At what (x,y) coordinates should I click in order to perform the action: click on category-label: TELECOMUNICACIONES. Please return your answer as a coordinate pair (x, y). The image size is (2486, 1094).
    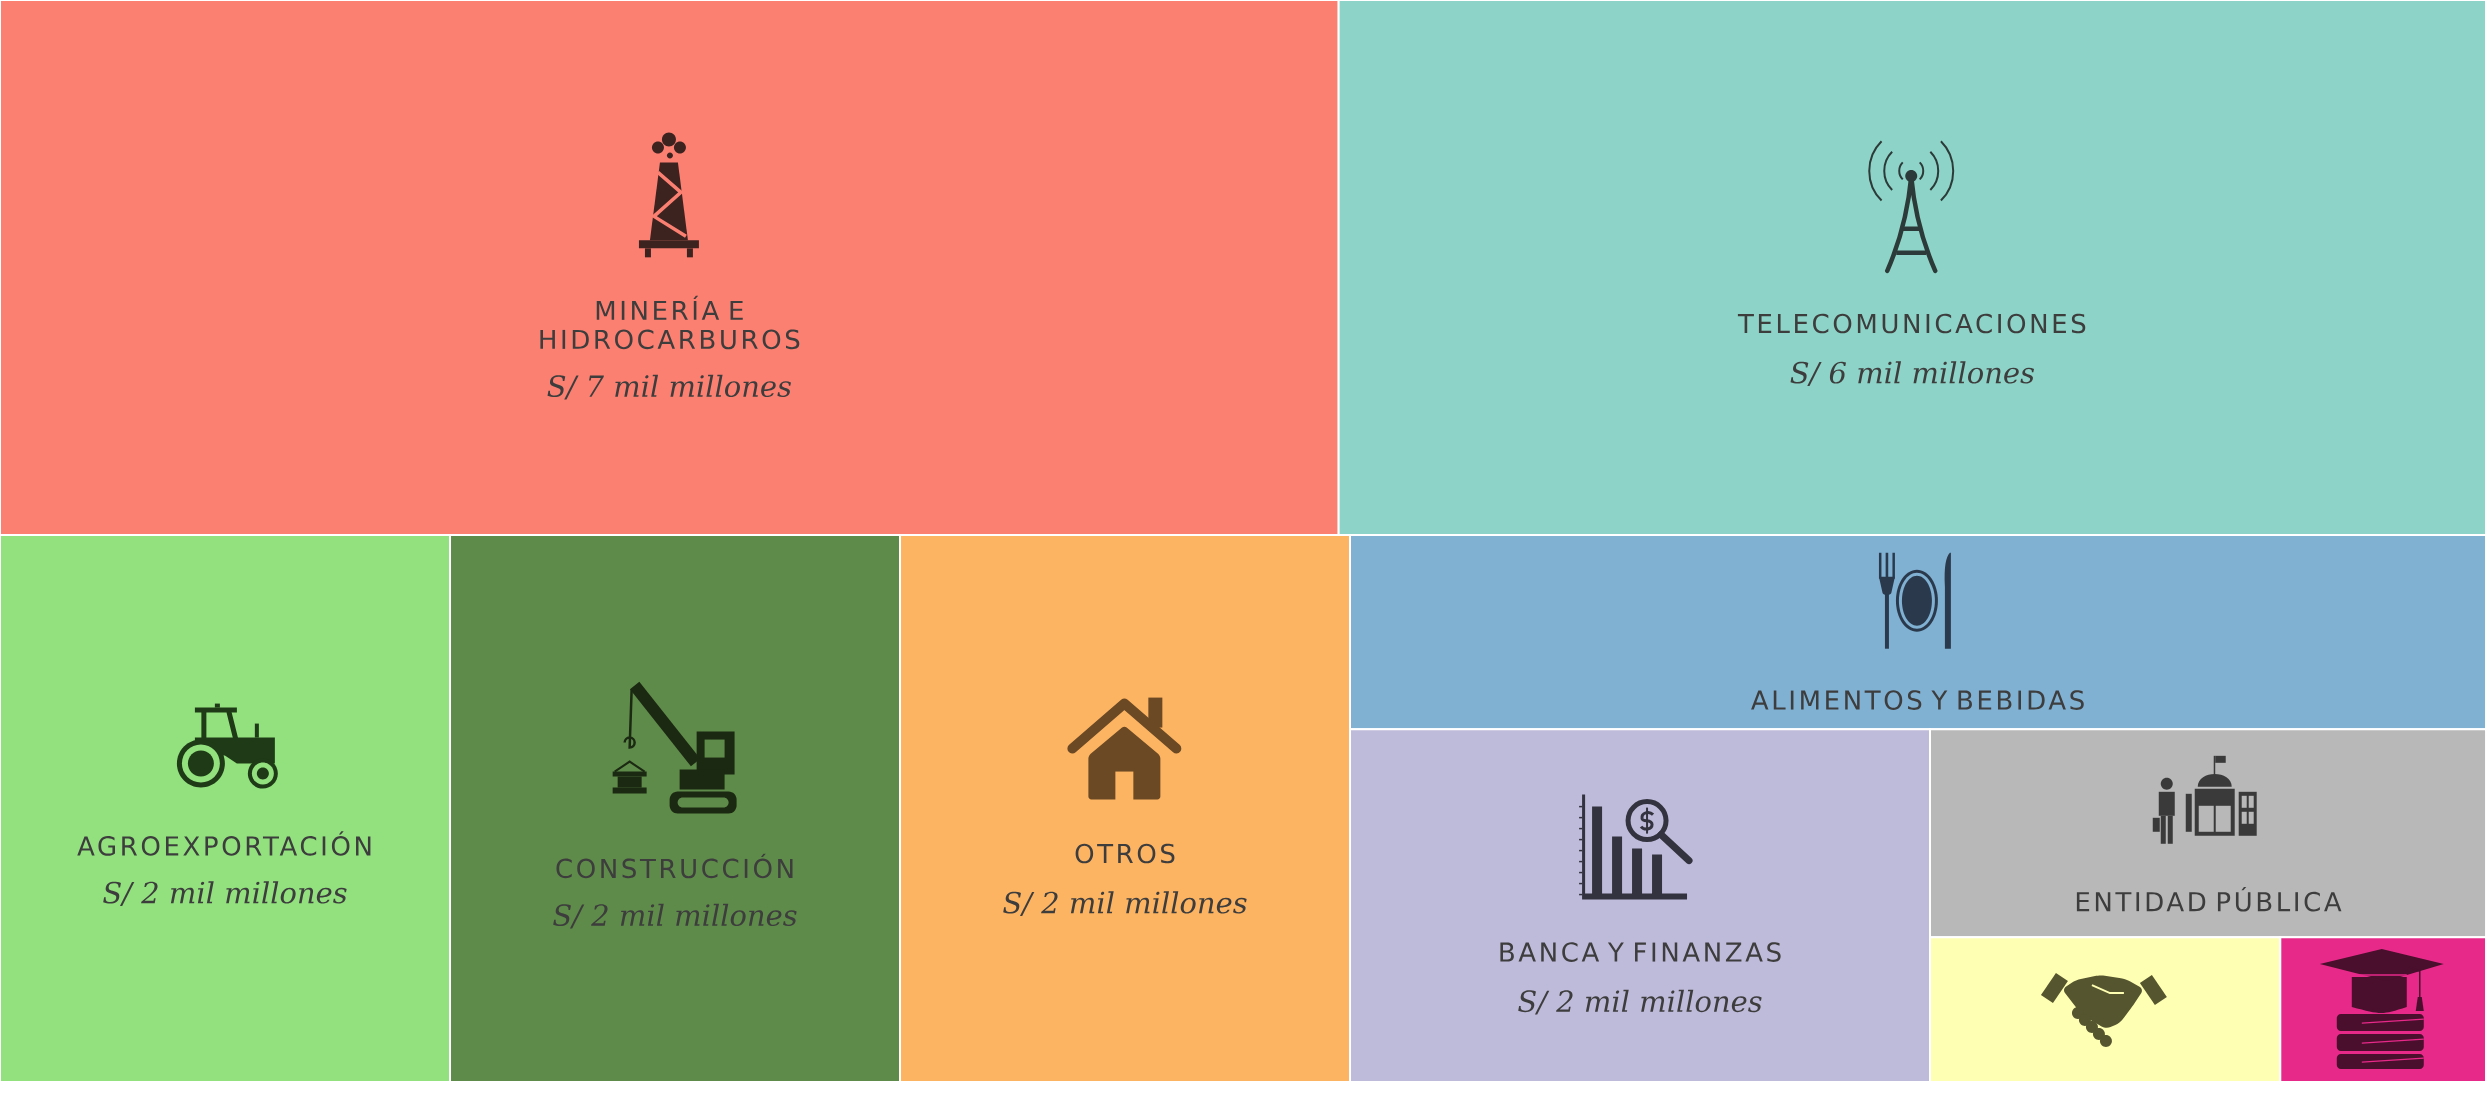
    Looking at the image, I should click on (1911, 323).